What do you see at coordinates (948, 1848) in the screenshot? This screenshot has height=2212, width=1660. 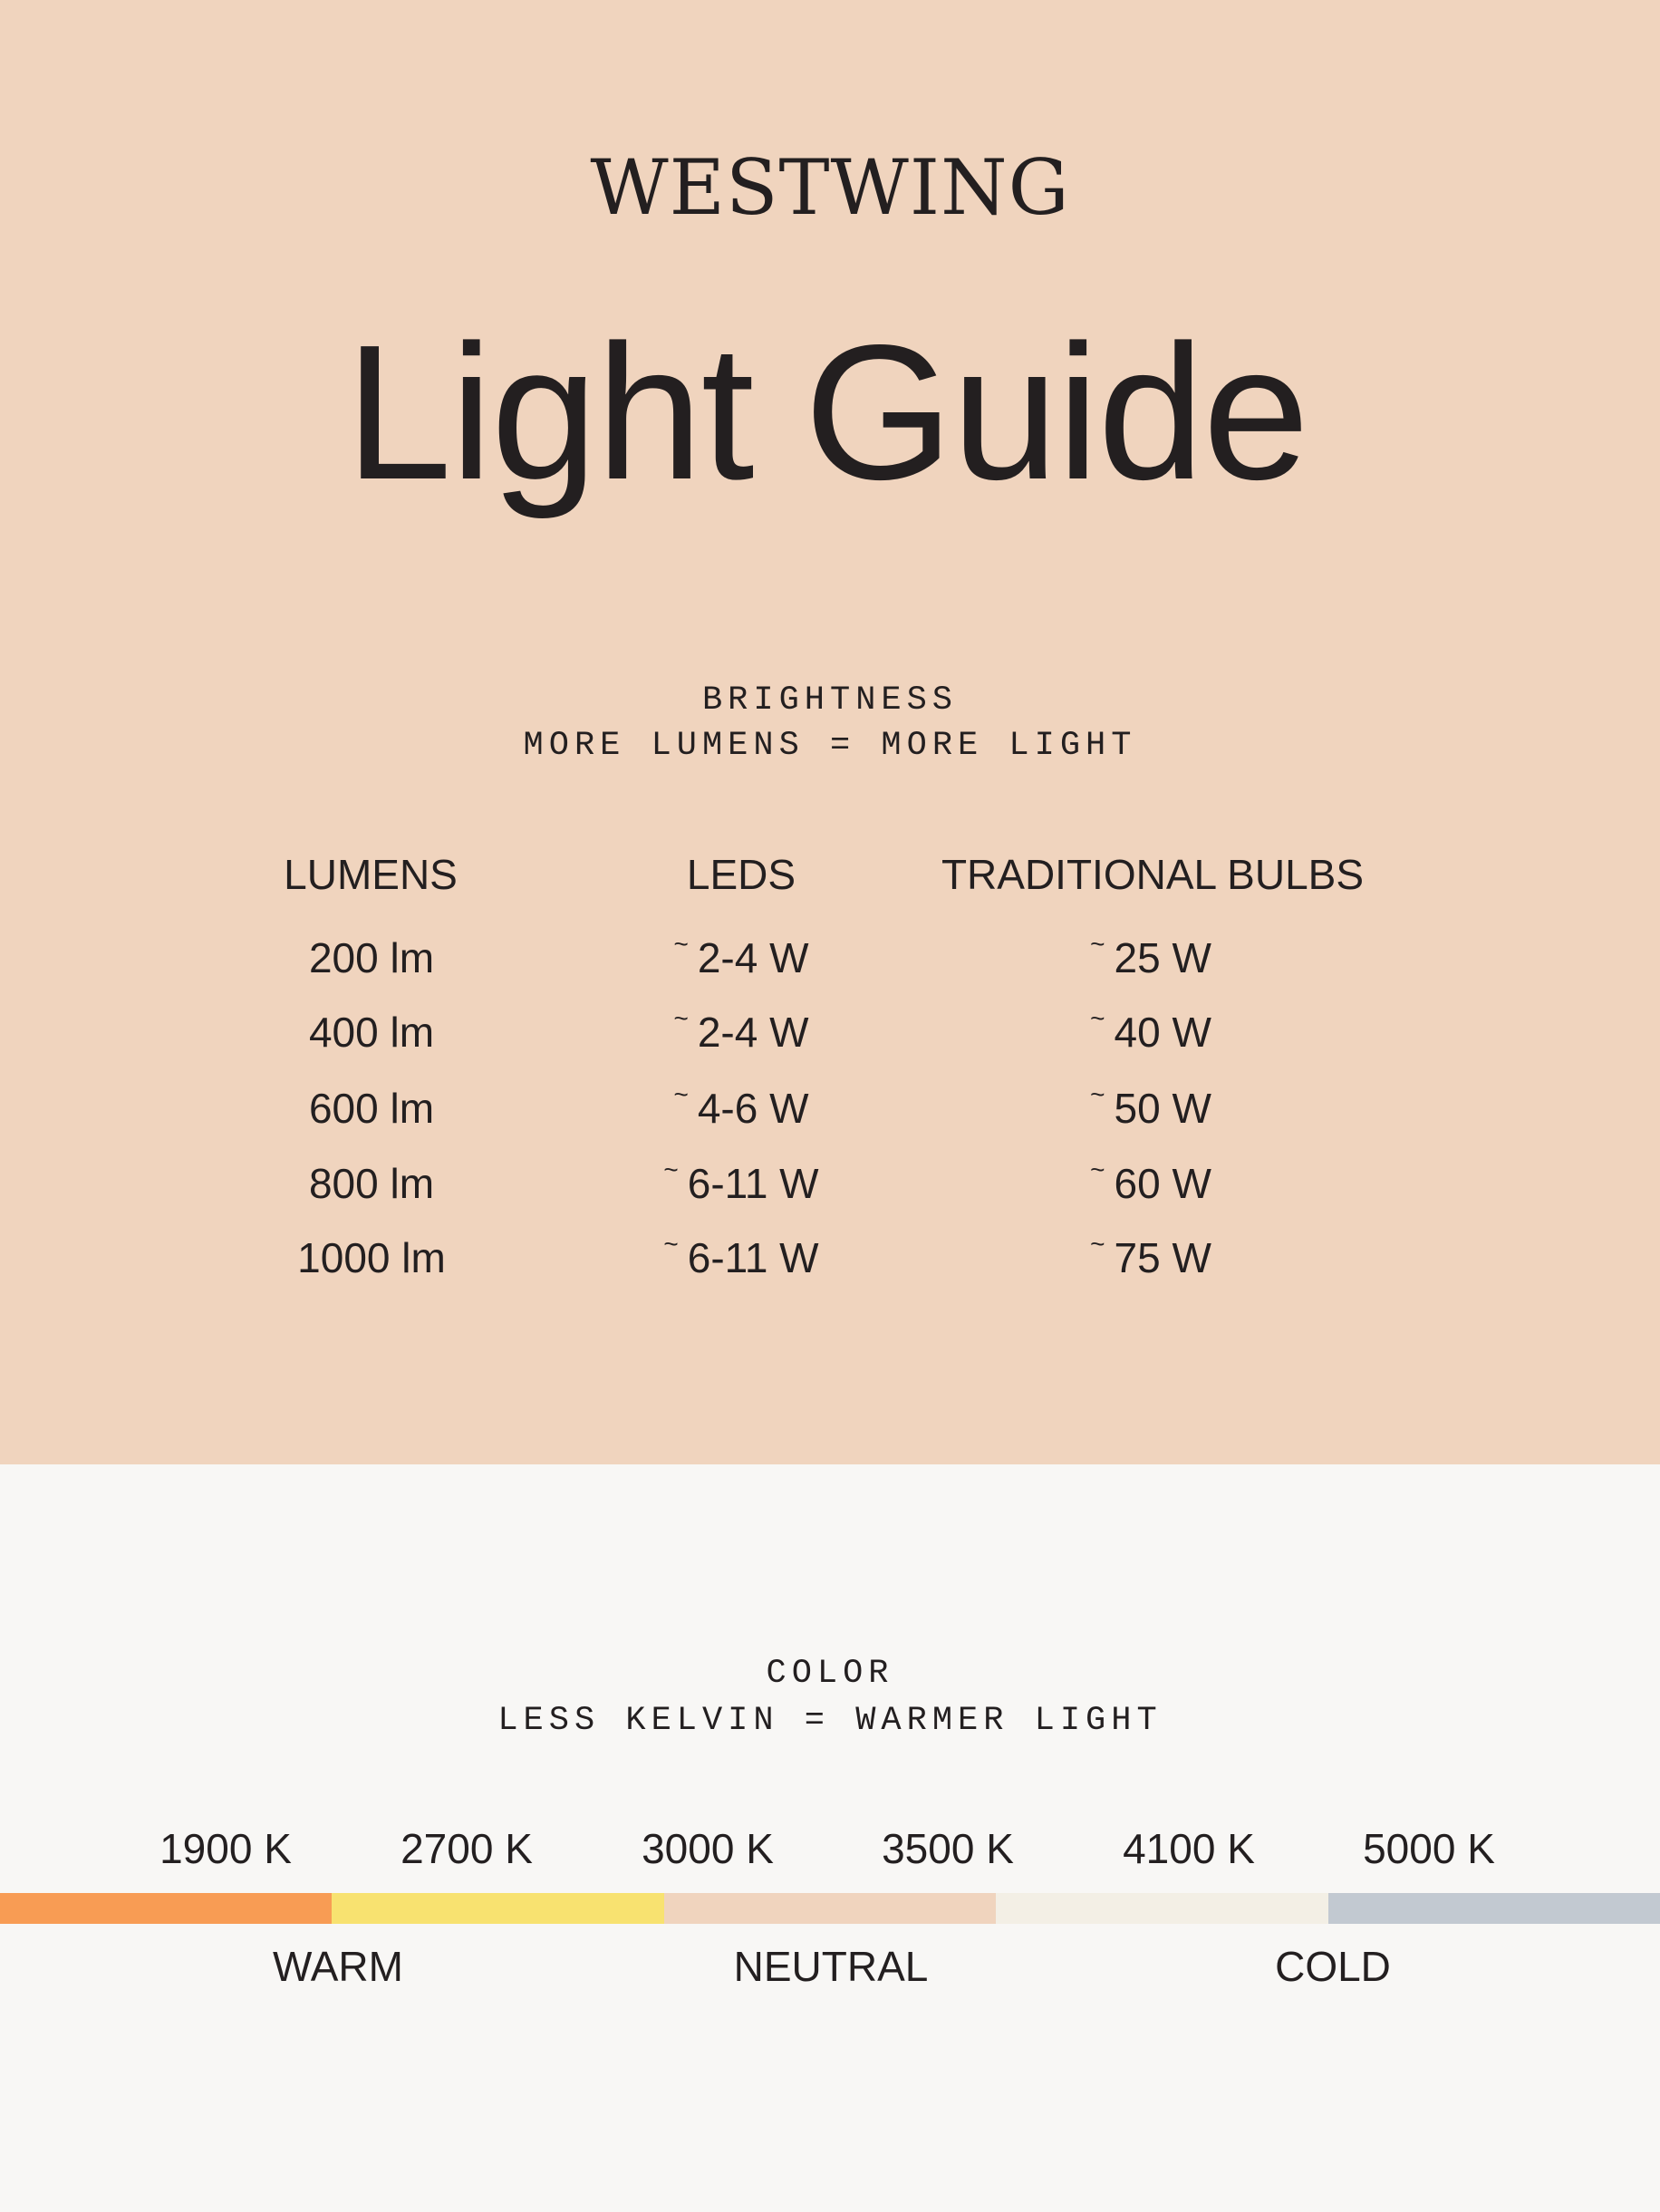 I see `kelvin-label: 3500 K` at bounding box center [948, 1848].